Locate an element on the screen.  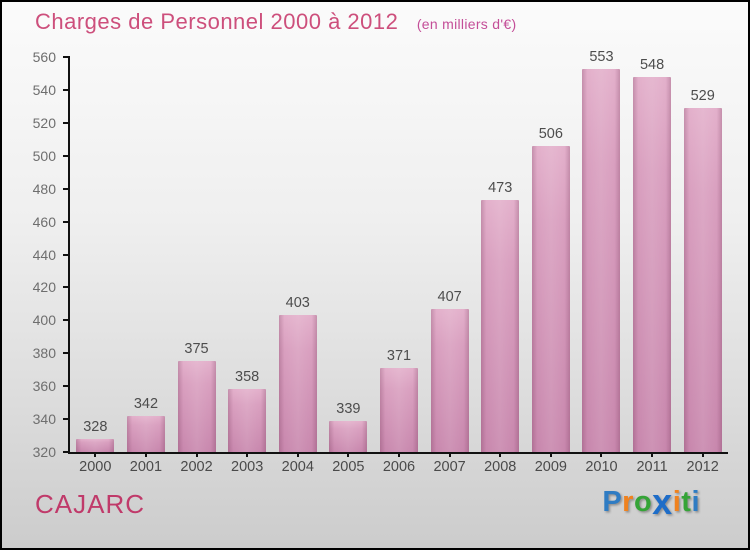
bar-value-label: 407 is located at coordinates (449, 296).